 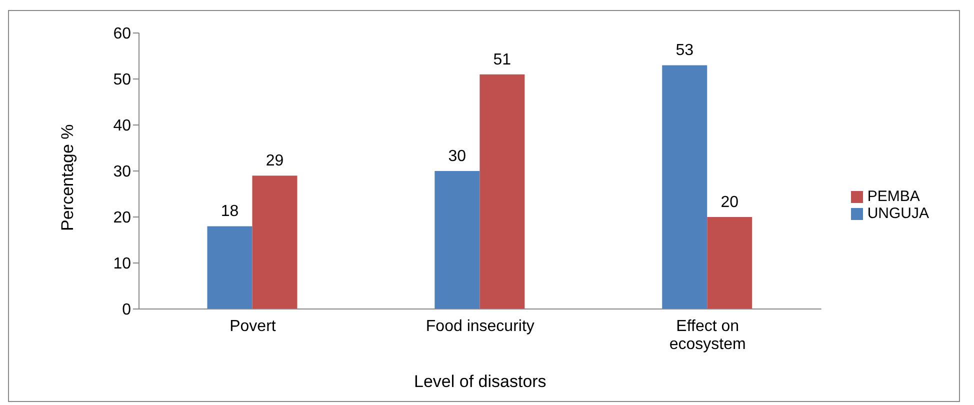 I want to click on x-tick-label: Povert, so click(x=253, y=326).